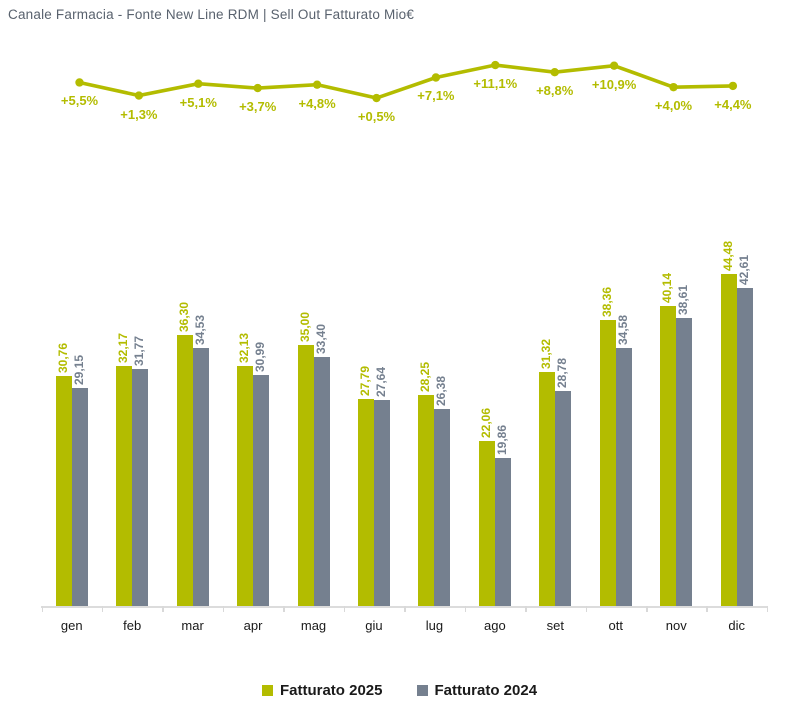 The image size is (799, 721). Describe the element at coordinates (442, 507) in the screenshot. I see `bar-2024-lug` at that location.